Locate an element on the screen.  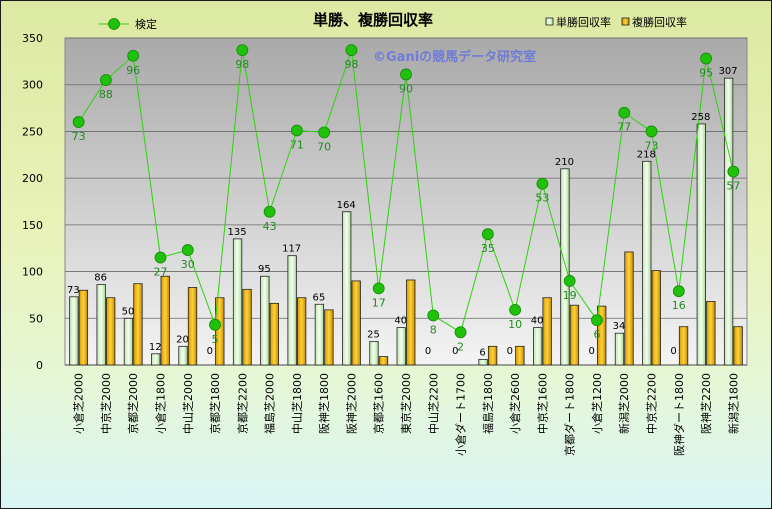
x-tick-label: 福島芝1800 is located at coordinates (488, 403).